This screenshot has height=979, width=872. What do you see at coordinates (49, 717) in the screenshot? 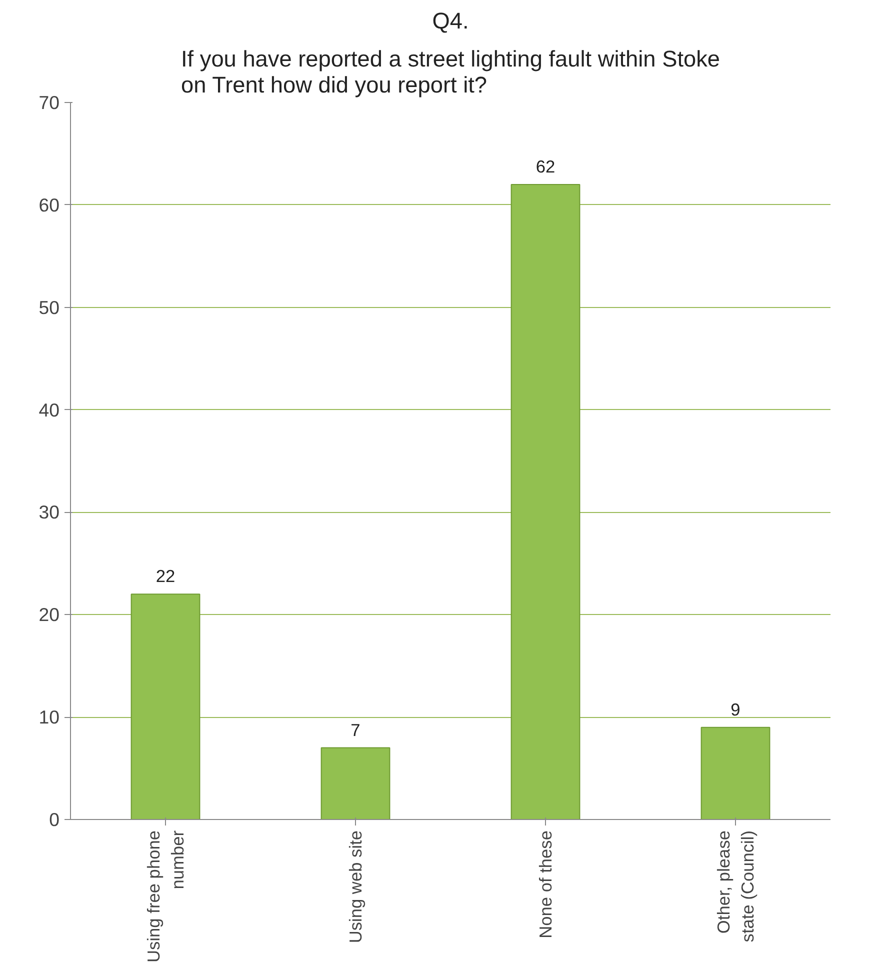
I see `y-tick-label: 10` at bounding box center [49, 717].